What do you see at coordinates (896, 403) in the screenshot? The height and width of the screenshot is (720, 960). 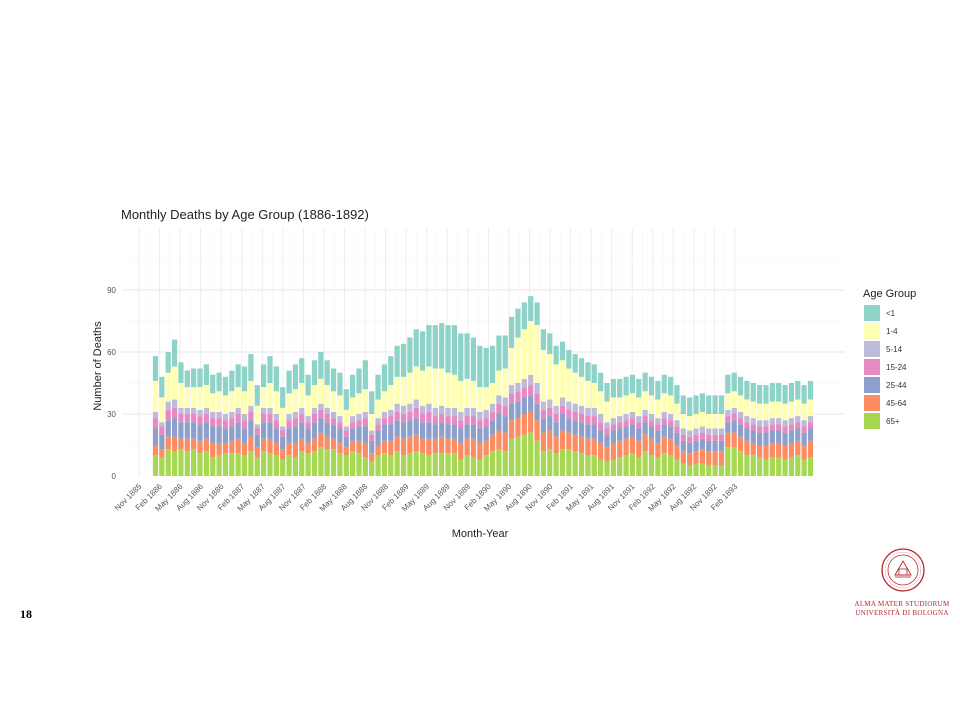 I see `legend-label: 45-64` at bounding box center [896, 403].